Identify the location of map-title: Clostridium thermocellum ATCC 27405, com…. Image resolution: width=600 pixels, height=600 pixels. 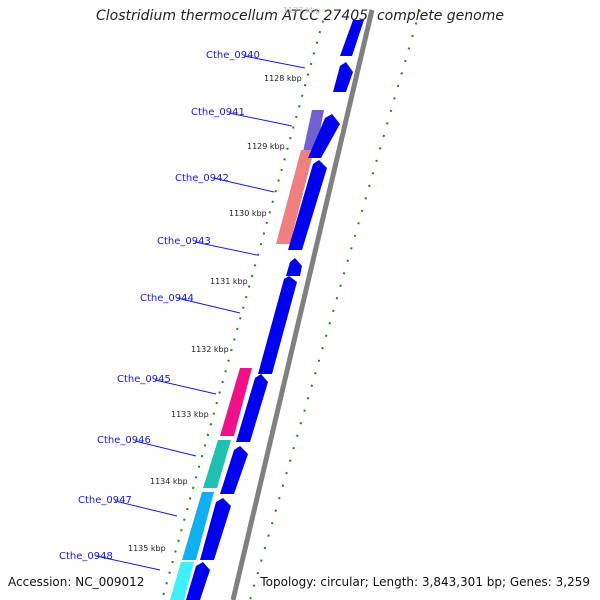
(300, 16).